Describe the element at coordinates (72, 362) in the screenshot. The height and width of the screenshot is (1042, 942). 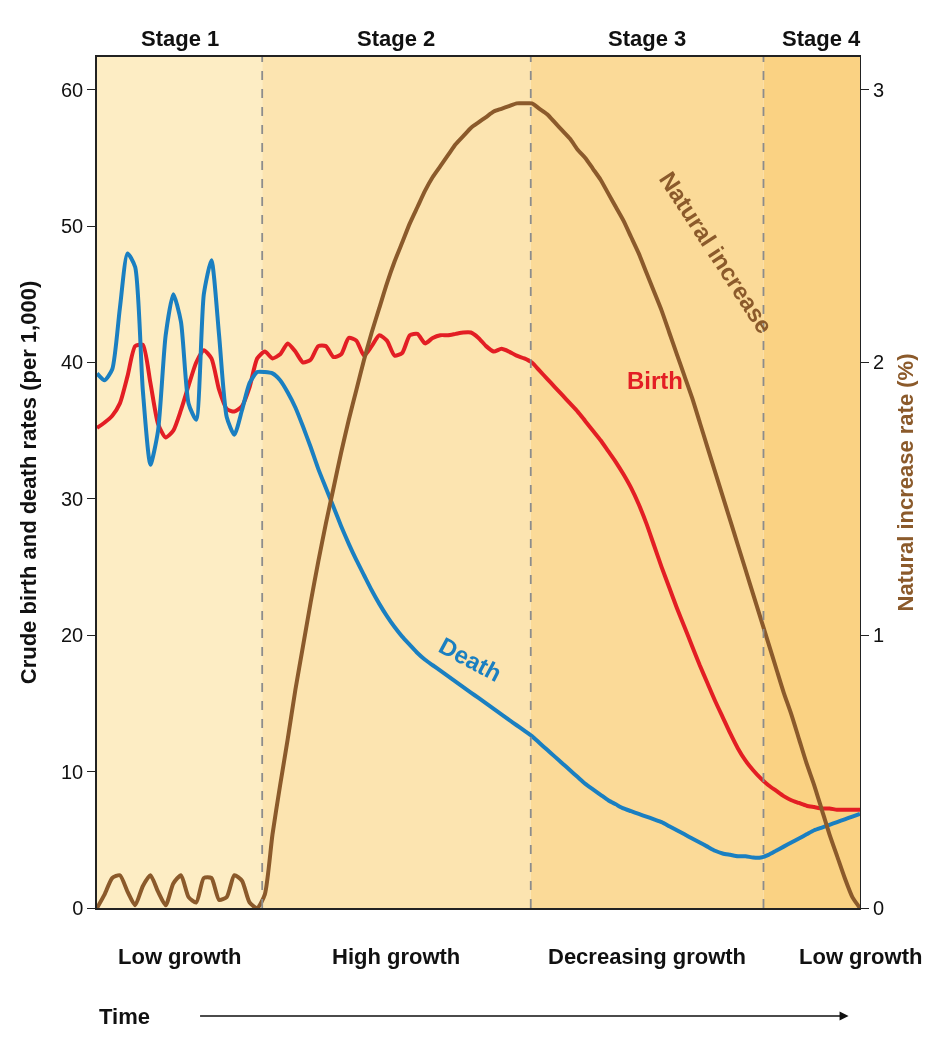
I see `y-tick-label: 40` at that location.